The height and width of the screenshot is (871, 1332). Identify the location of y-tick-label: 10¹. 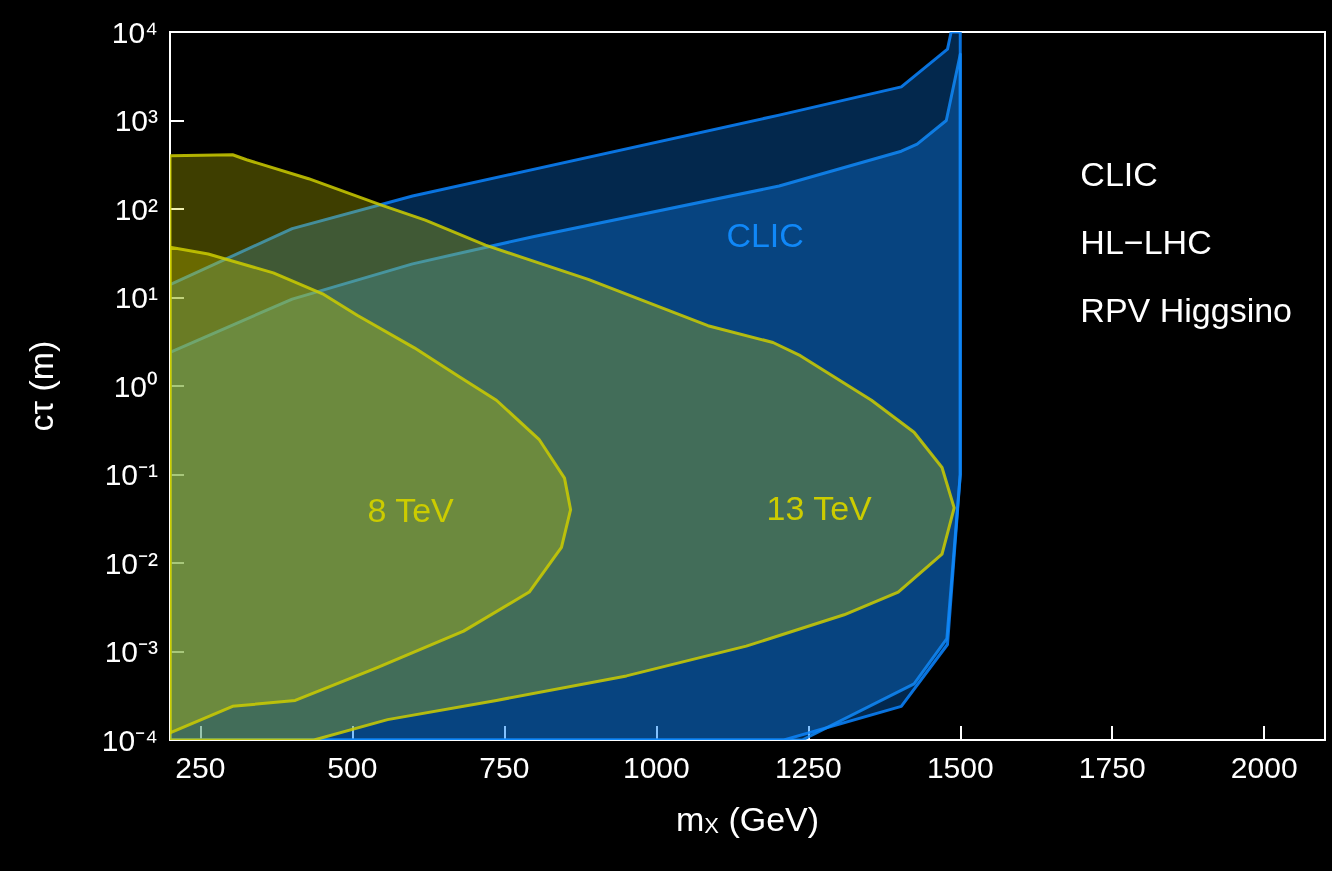
(136, 297).